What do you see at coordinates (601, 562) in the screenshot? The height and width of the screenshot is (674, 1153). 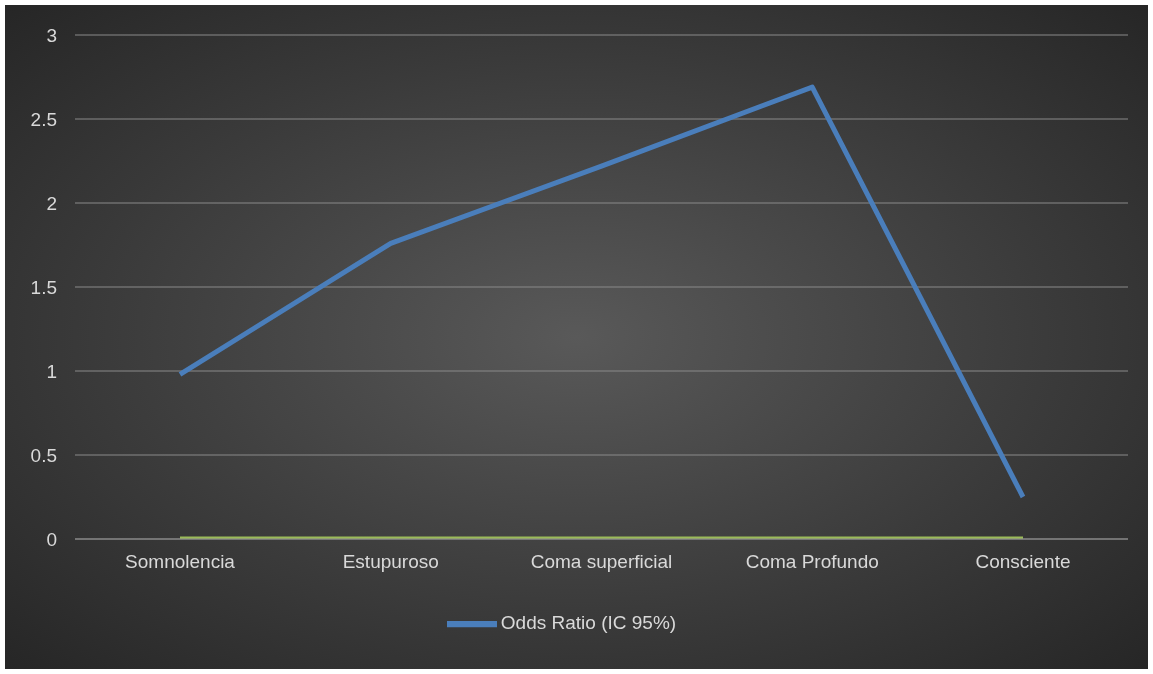 I see `x-tick-label: Coma superficial` at bounding box center [601, 562].